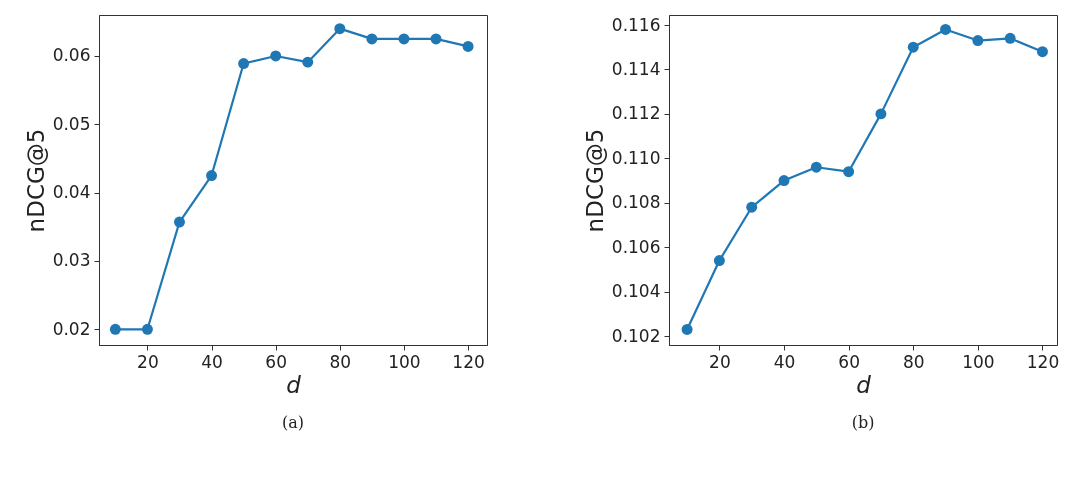 The width and height of the screenshot is (1075, 492). What do you see at coordinates (636, 246) in the screenshot?
I see `y-tick-label: 0.106` at bounding box center [636, 246].